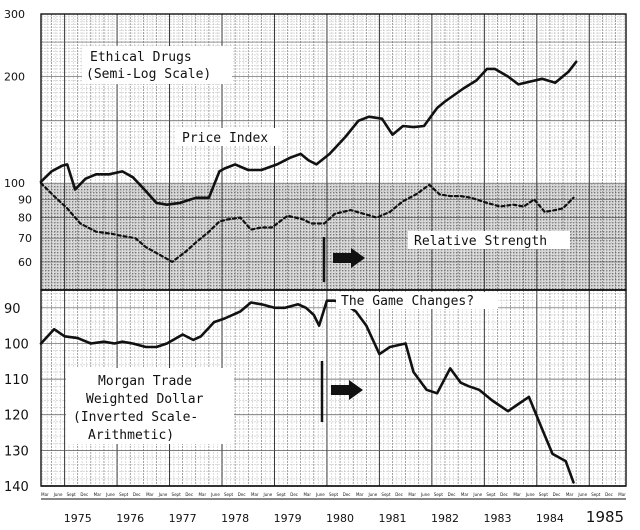 Image resolution: width=640 pixels, height=530 pixels. I want to click on morgan-title-line1: Morgan Trade, so click(145, 381).